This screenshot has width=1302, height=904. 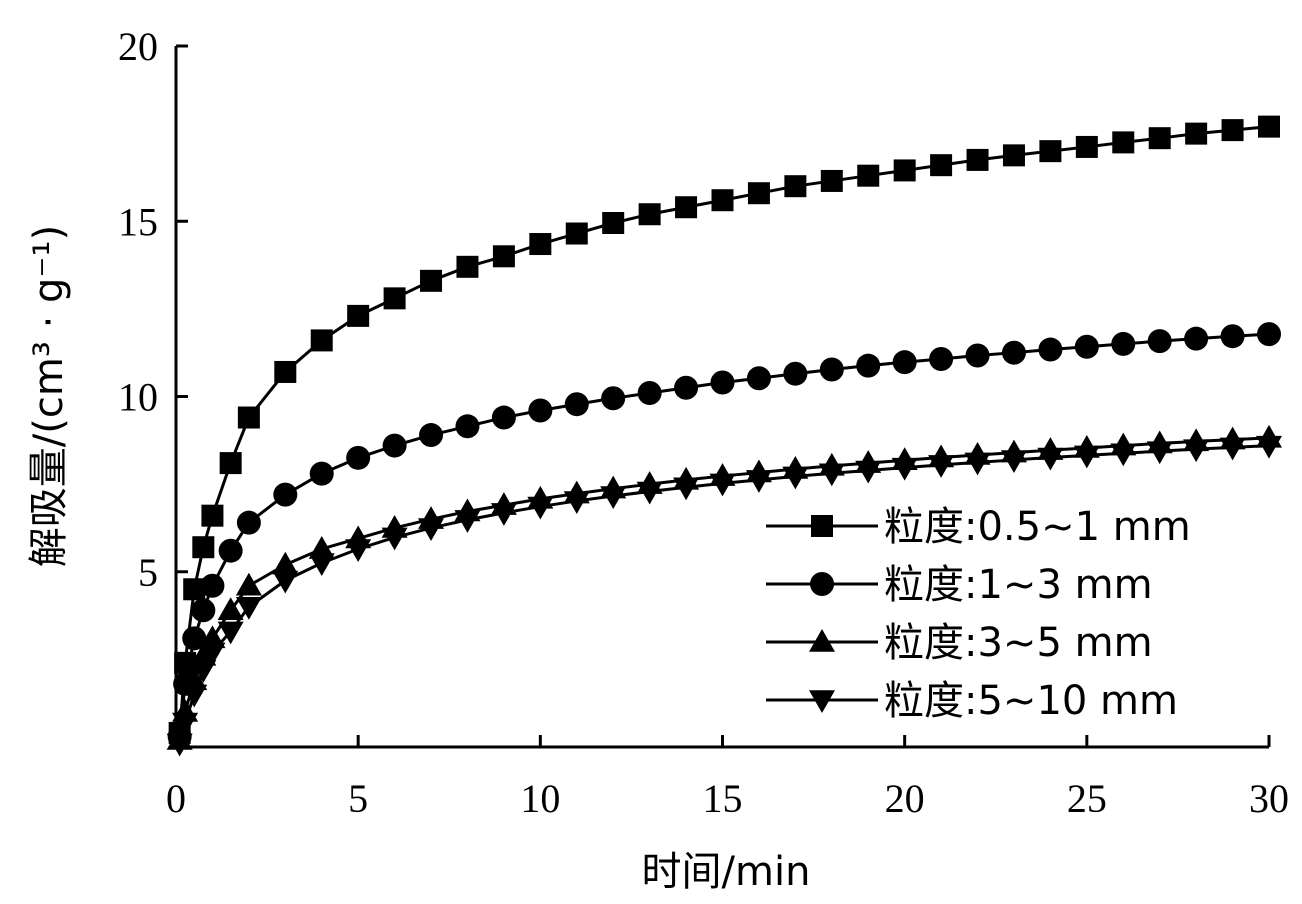 What do you see at coordinates (138, 397) in the screenshot?
I see `y-tick-label-1: 10` at bounding box center [138, 397].